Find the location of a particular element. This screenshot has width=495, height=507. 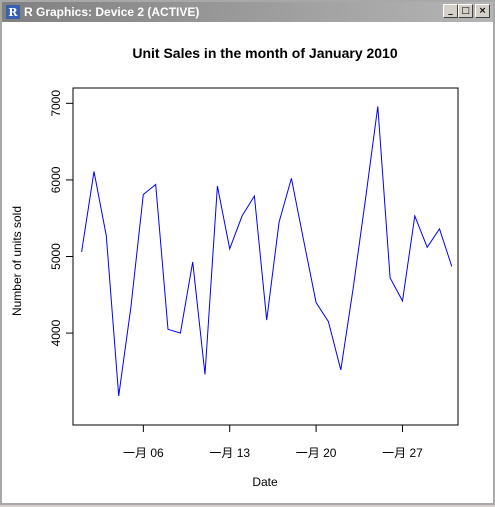

x-axis-label: Date is located at coordinates (265, 482).